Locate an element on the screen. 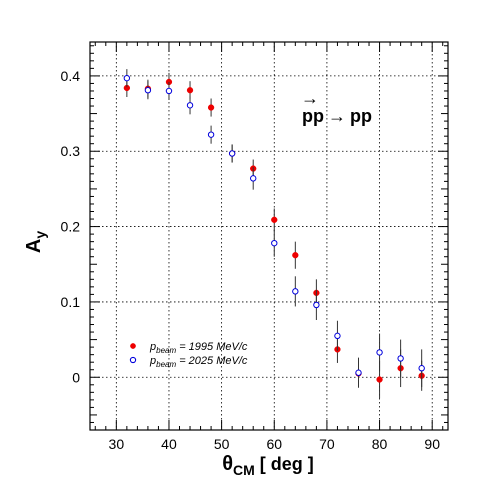 The width and height of the screenshot is (491, 491). polarization-arrow: → is located at coordinates (310, 98).